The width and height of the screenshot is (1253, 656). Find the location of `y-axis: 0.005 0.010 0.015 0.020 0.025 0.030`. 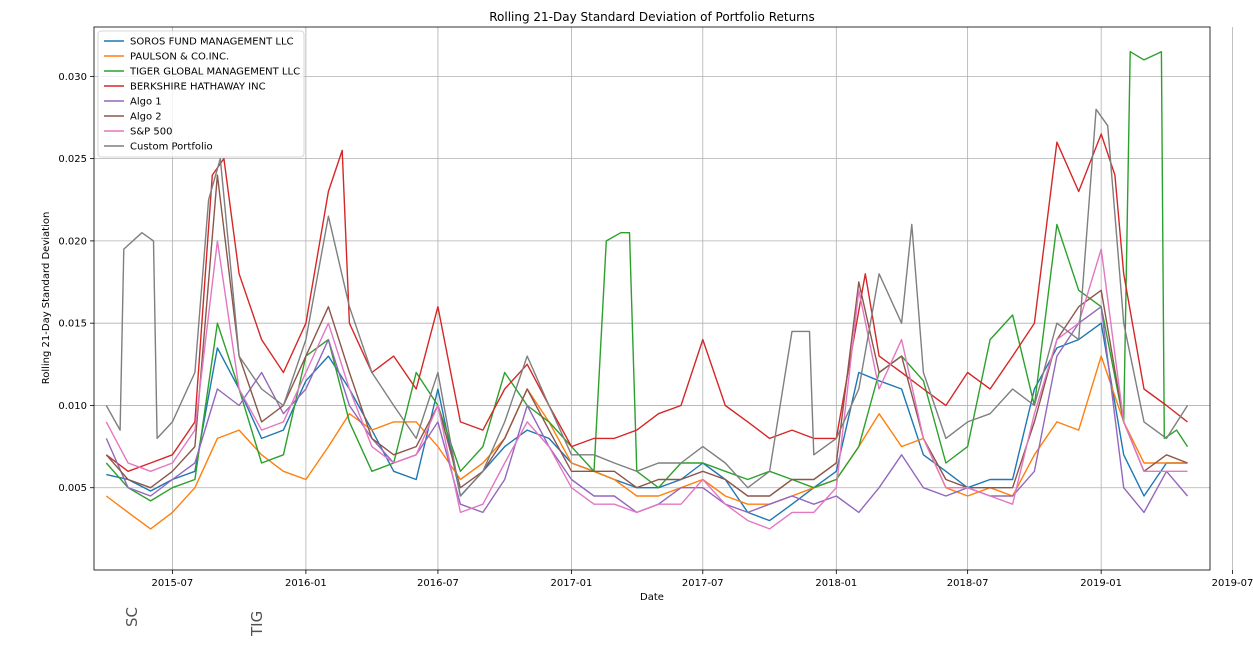

y-axis: 0.005 0.010 0.015 0.020 0.025 0.030 is located at coordinates (76, 283).